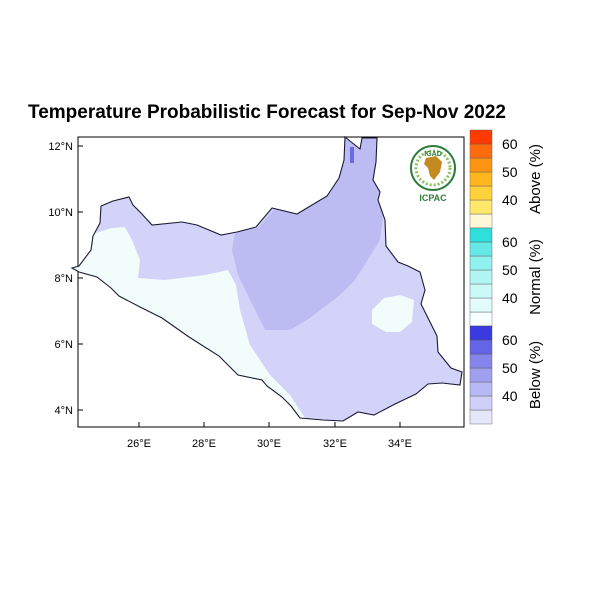 Image resolution: width=600 pixels, height=595 pixels. Describe the element at coordinates (64, 345) in the screenshot. I see `lat-tick-6: 6°N` at that location.